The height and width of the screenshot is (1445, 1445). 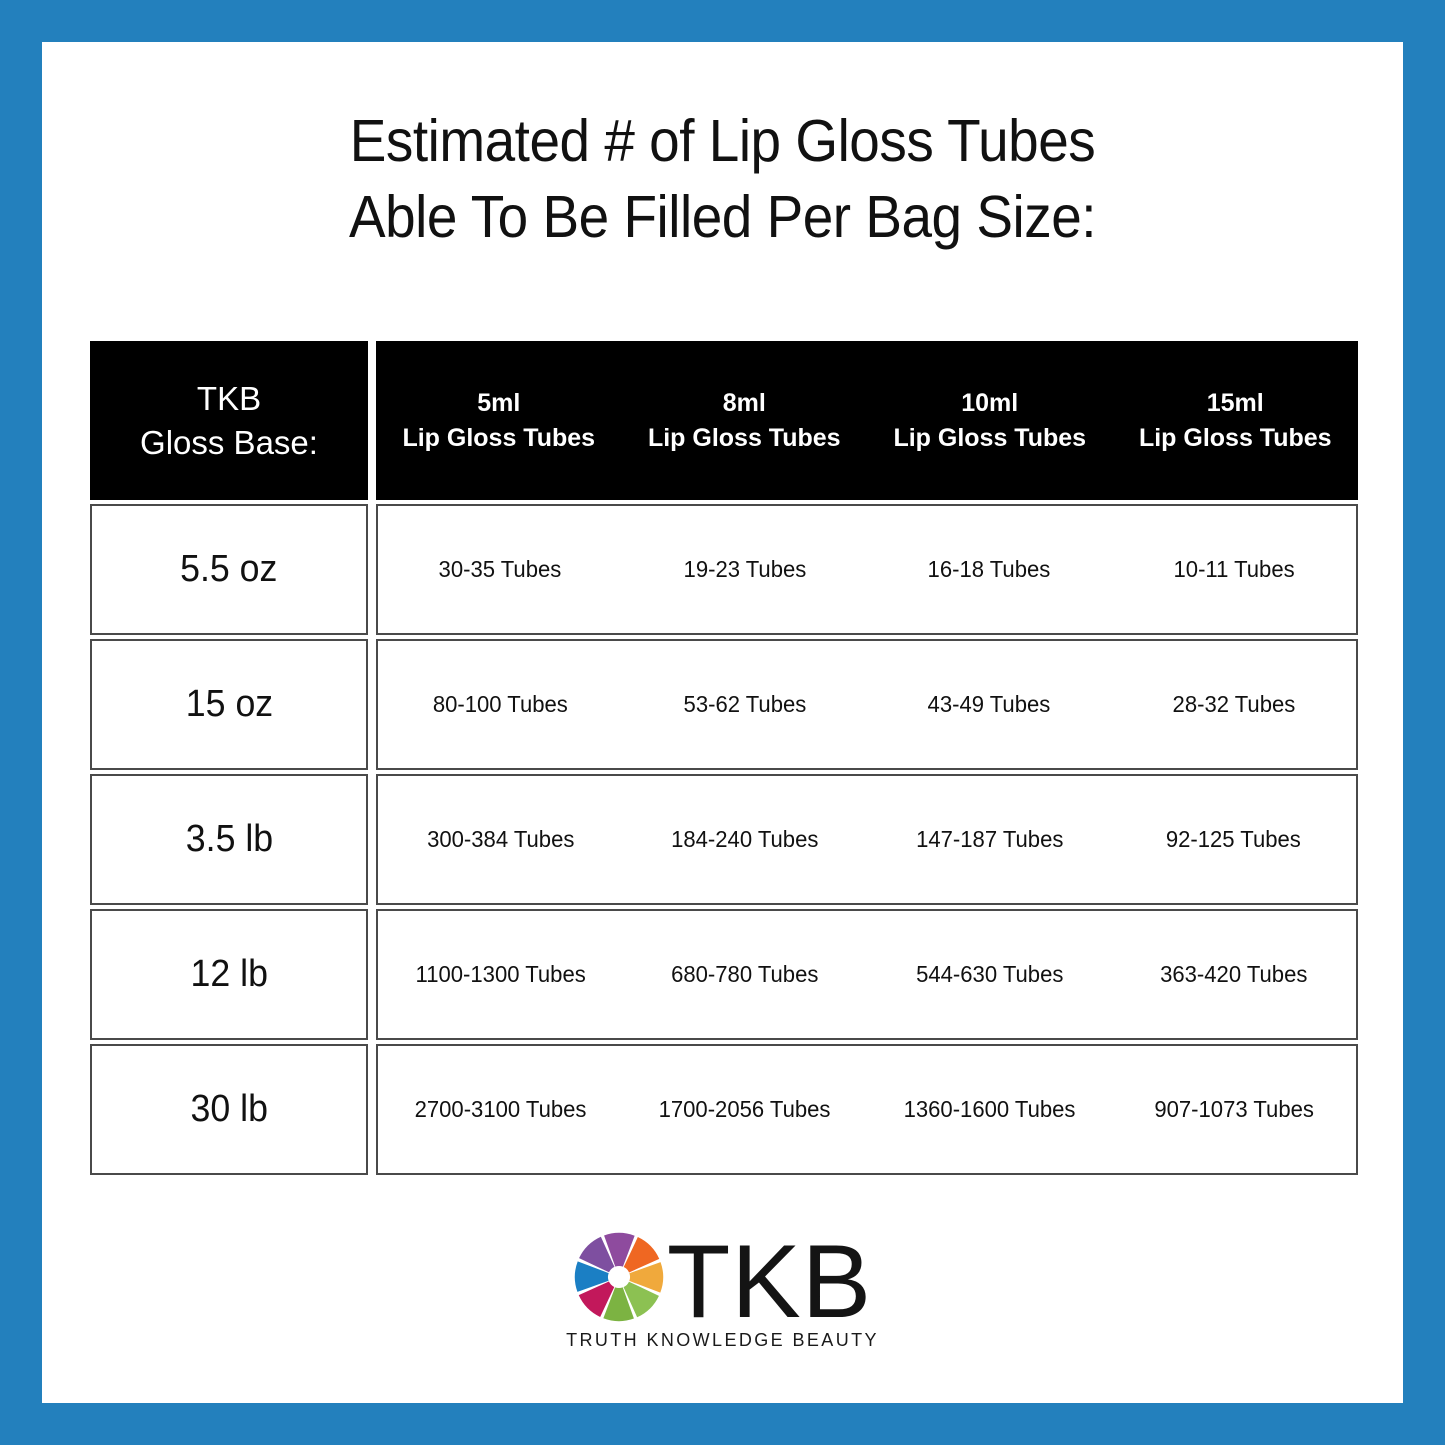 I want to click on cell-15oz-10ml: 43-49 Tubes, so click(x=989, y=704).